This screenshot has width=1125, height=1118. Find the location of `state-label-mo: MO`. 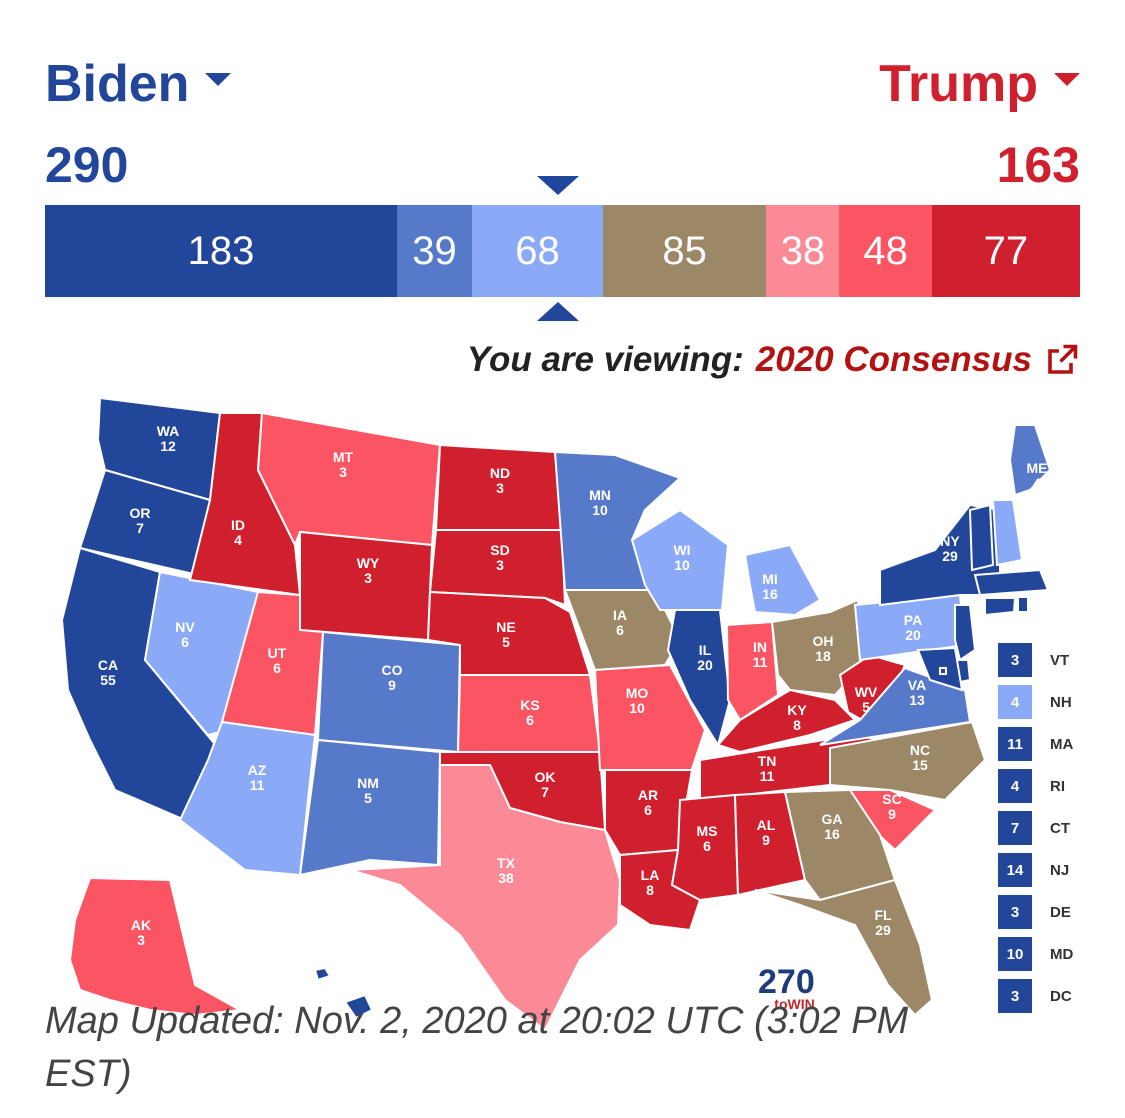

state-label-mo: MO is located at coordinates (637, 693).